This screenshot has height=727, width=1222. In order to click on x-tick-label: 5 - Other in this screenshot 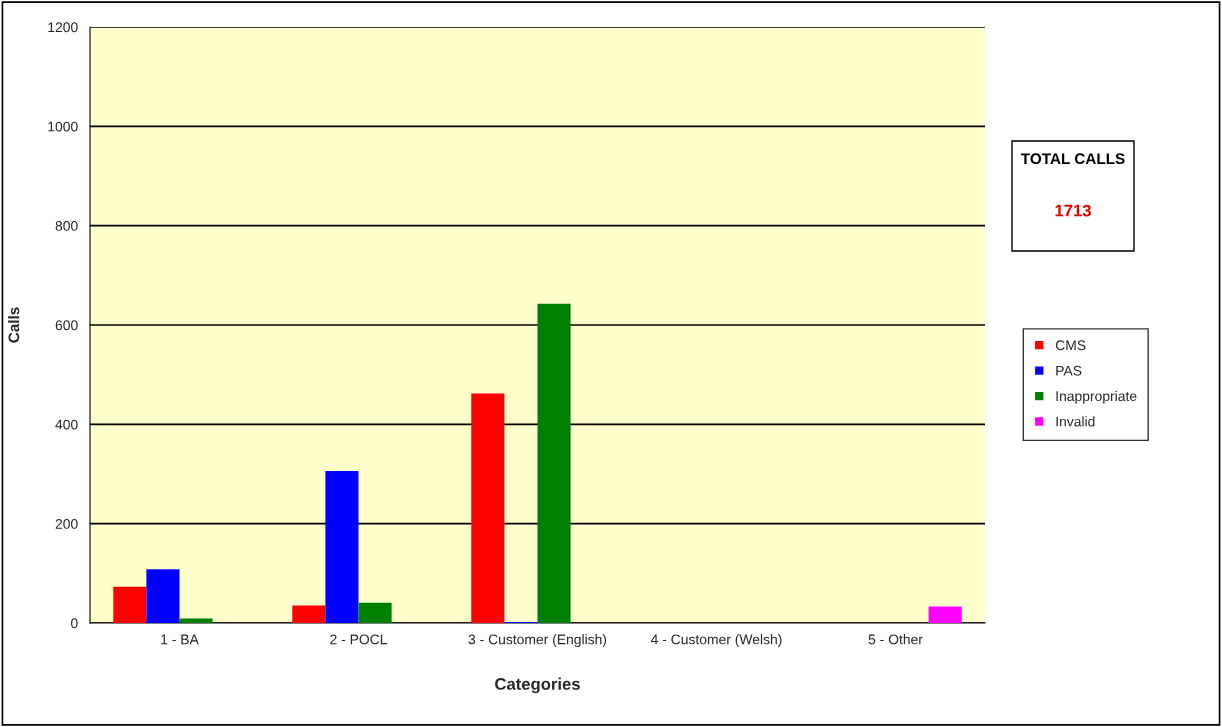, I will do `click(895, 639)`.